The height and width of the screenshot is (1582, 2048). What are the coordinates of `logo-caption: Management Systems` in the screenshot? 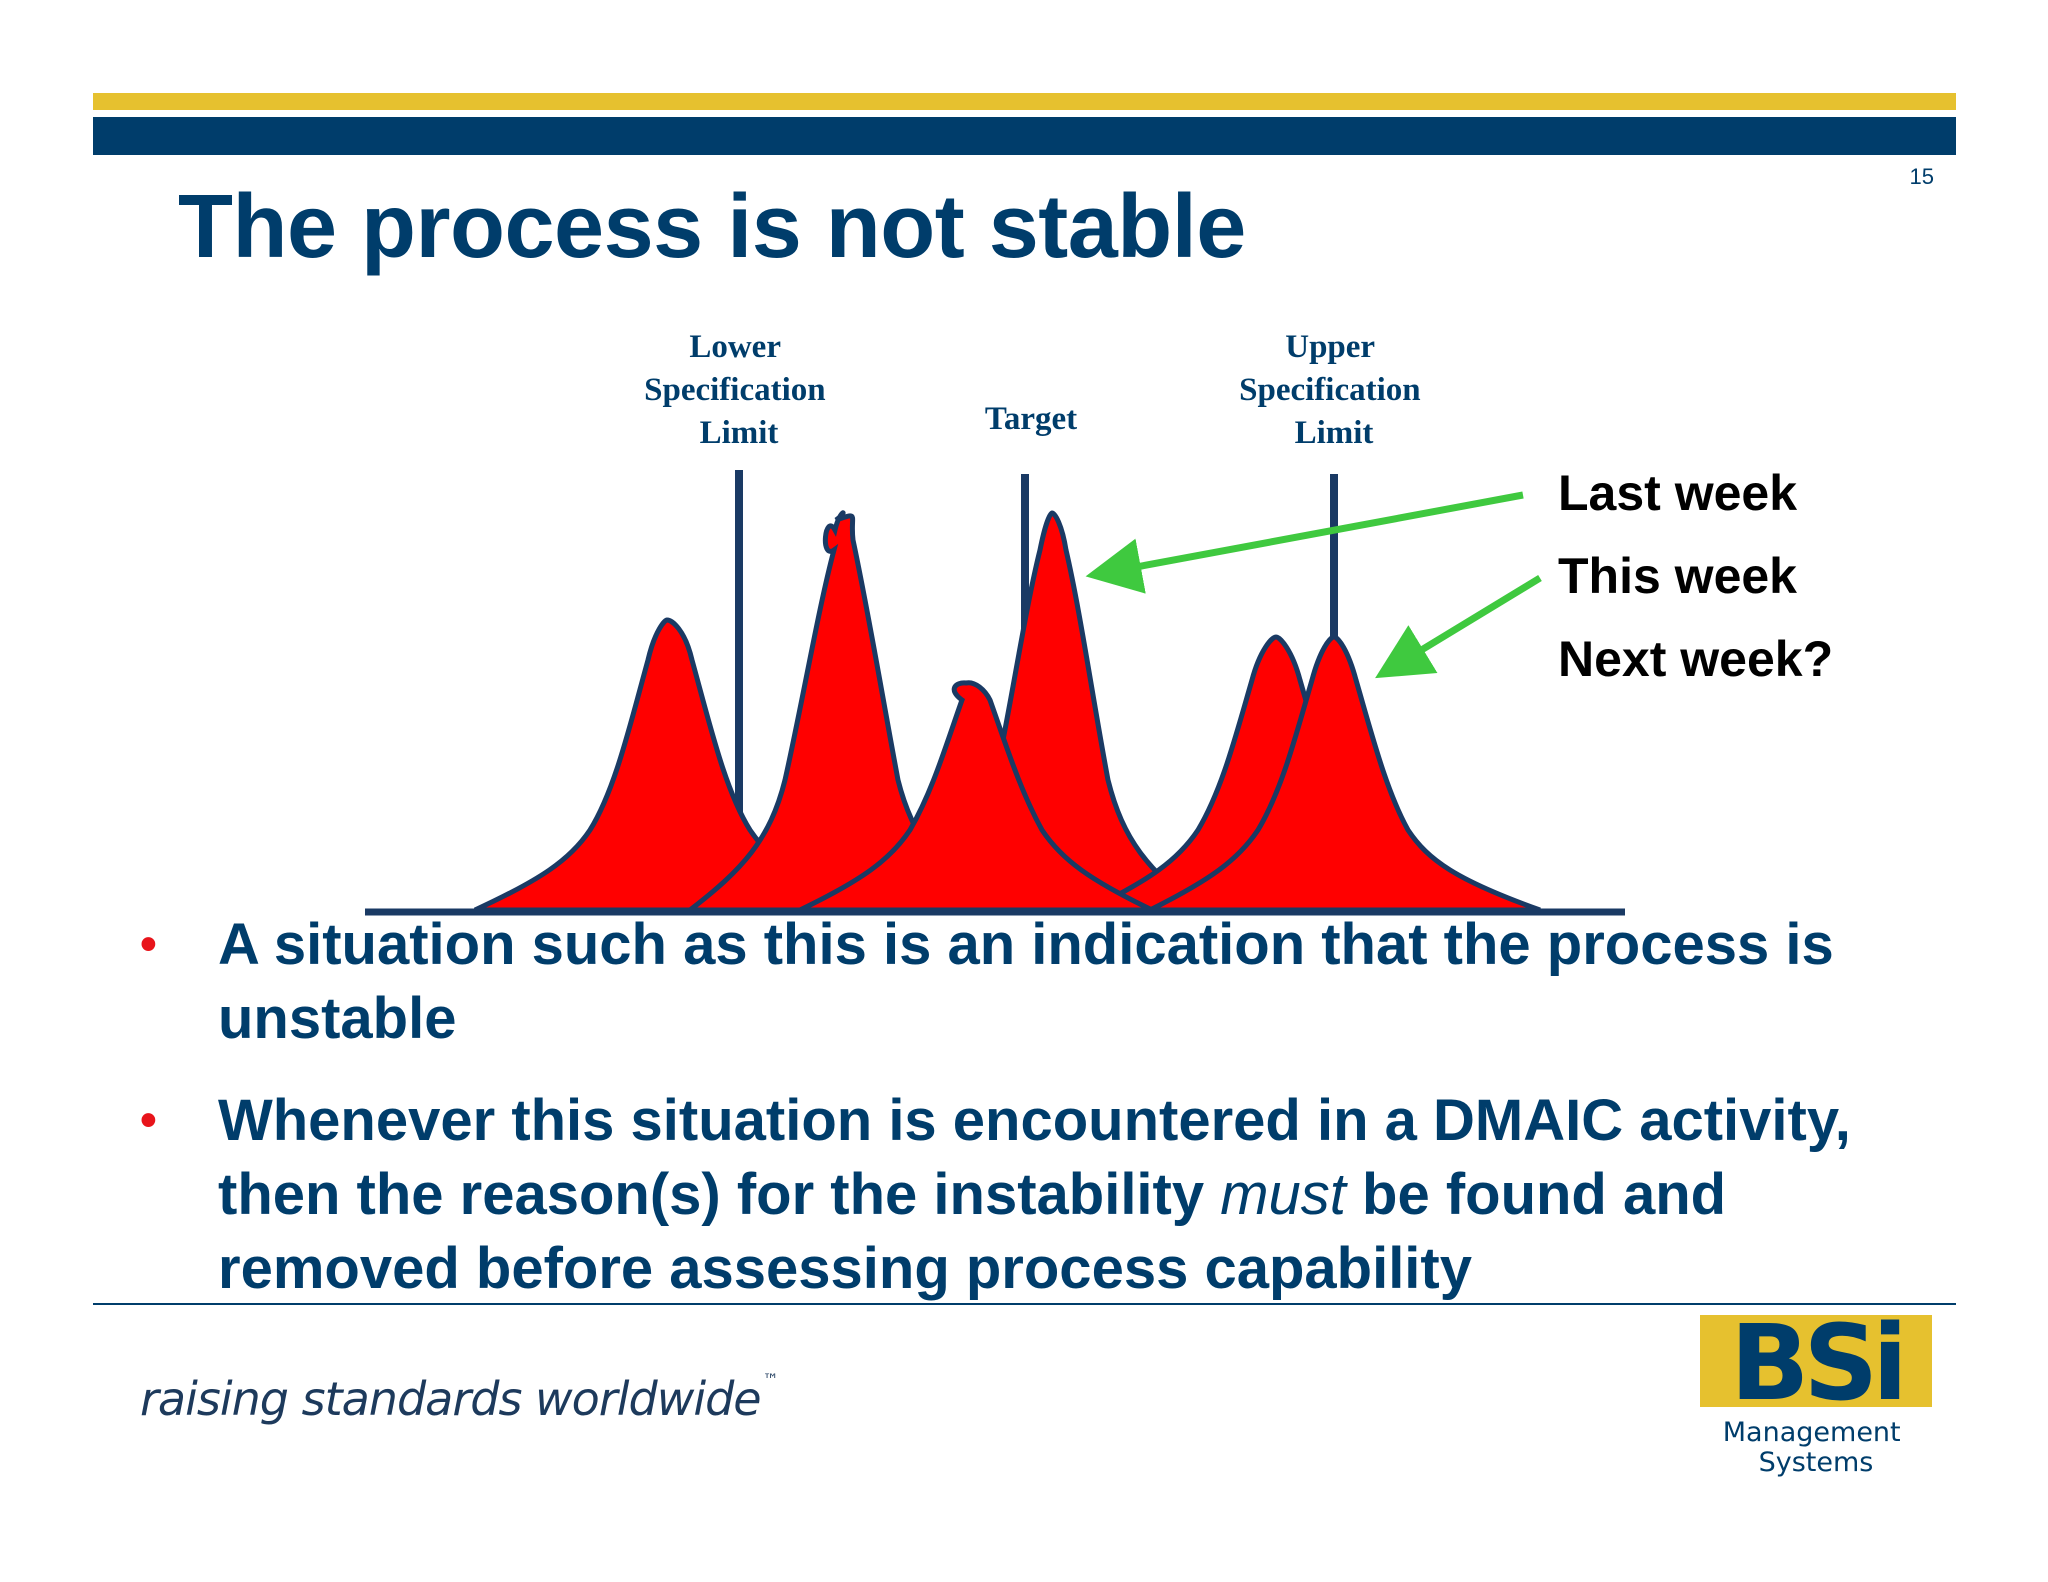 It's located at (1816, 1447).